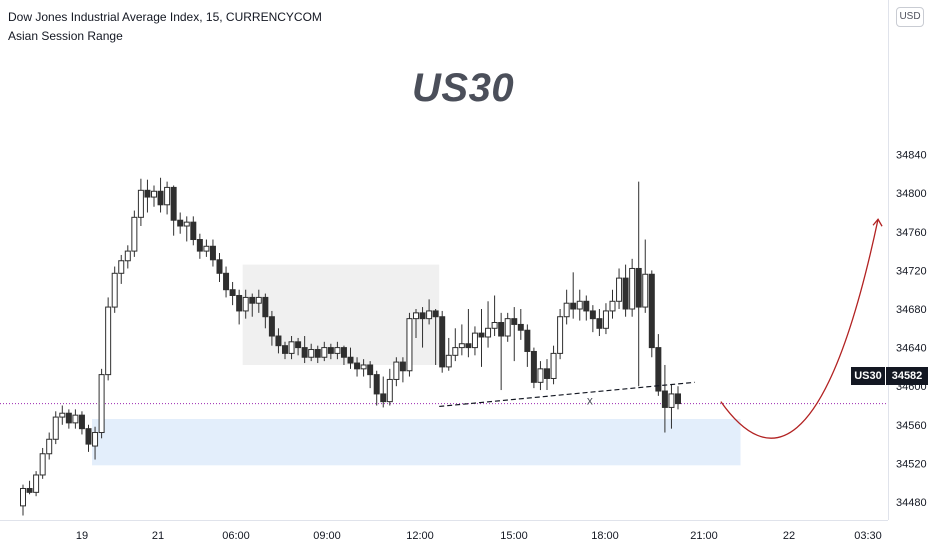 The image size is (932, 550). Describe the element at coordinates (514, 536) in the screenshot. I see `x-tick-label: 15:00` at that location.